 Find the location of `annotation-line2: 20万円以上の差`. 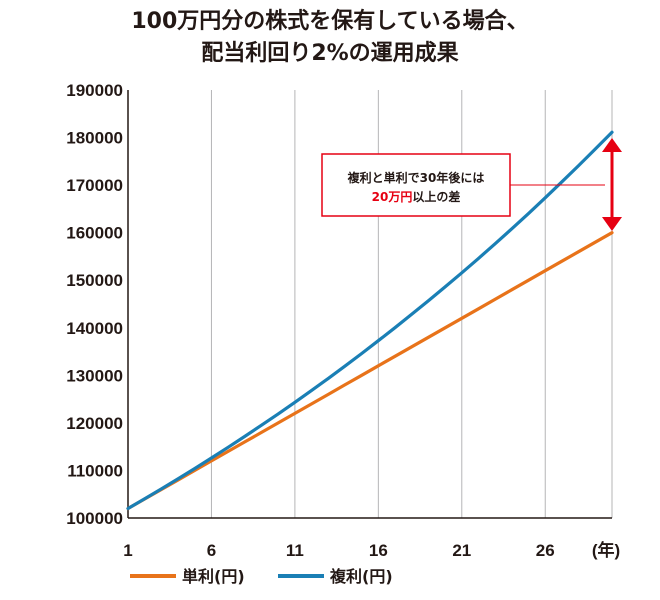

annotation-line2: 20万円以上の差 is located at coordinates (416, 196).